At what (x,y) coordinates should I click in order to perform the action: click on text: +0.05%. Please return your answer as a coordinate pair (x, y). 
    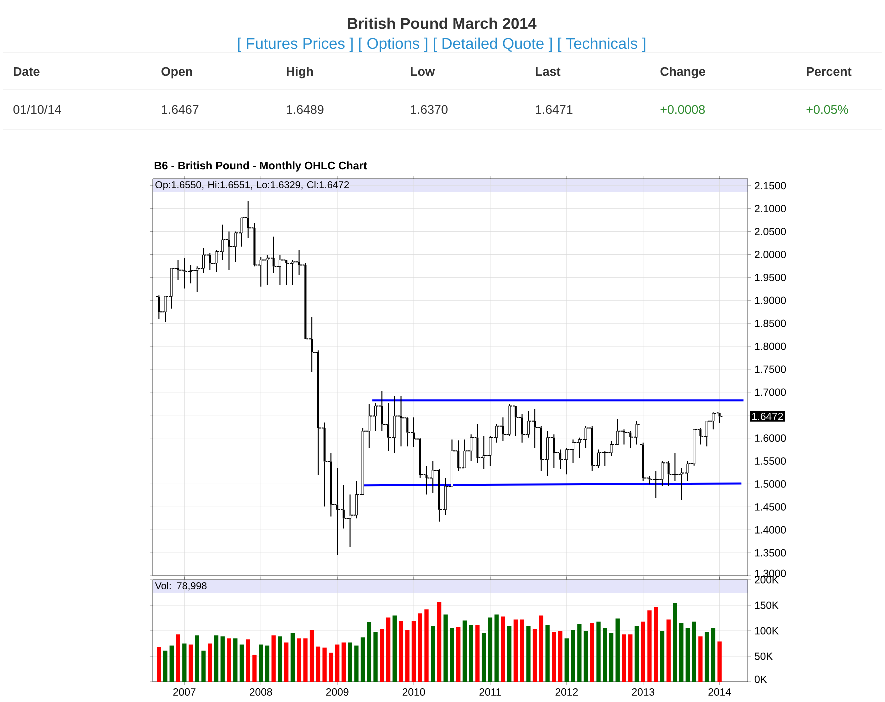
    Looking at the image, I should click on (827, 109).